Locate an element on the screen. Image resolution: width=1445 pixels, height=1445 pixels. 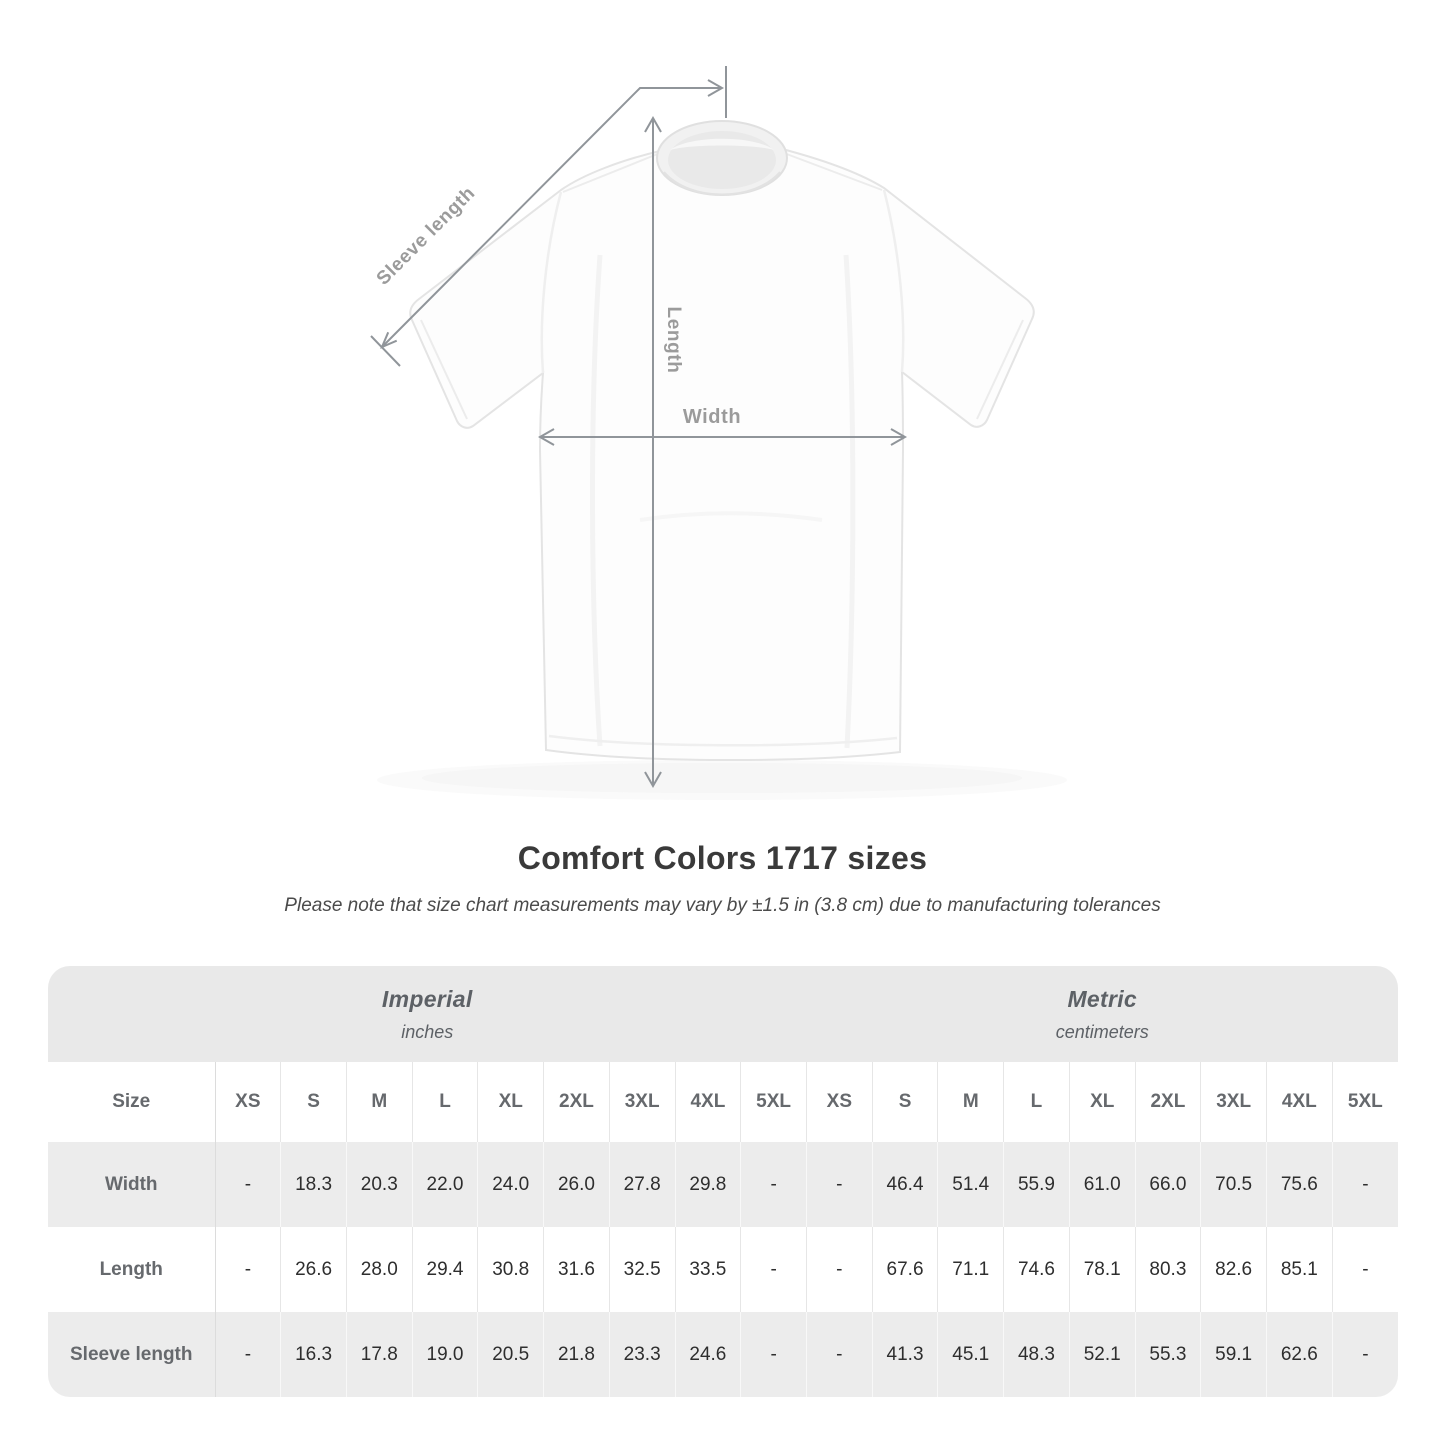
imperial-value: 30.8 is located at coordinates (510, 1269).